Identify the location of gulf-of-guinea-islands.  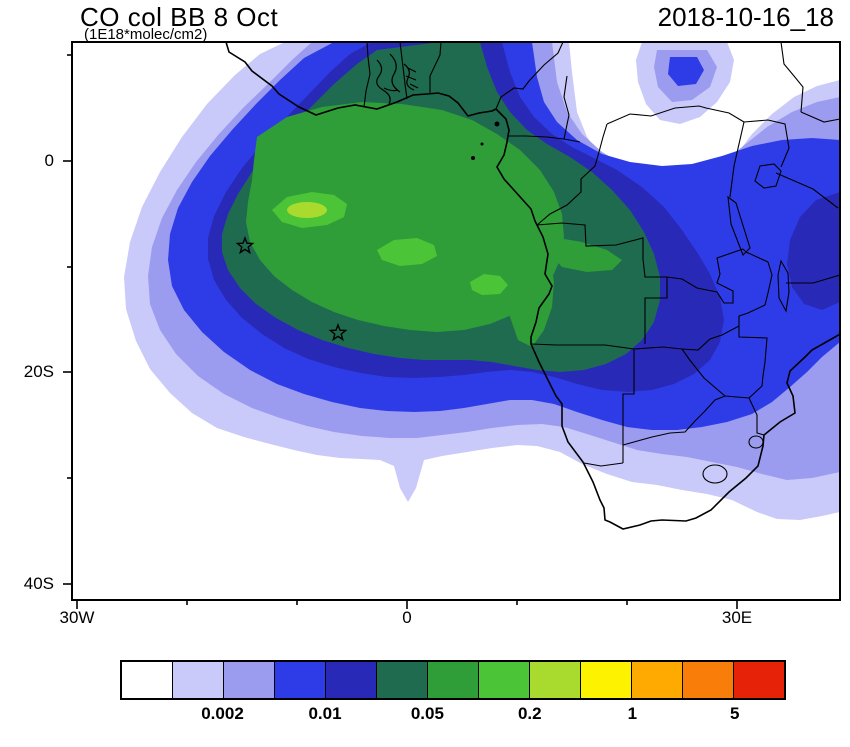
(485, 140).